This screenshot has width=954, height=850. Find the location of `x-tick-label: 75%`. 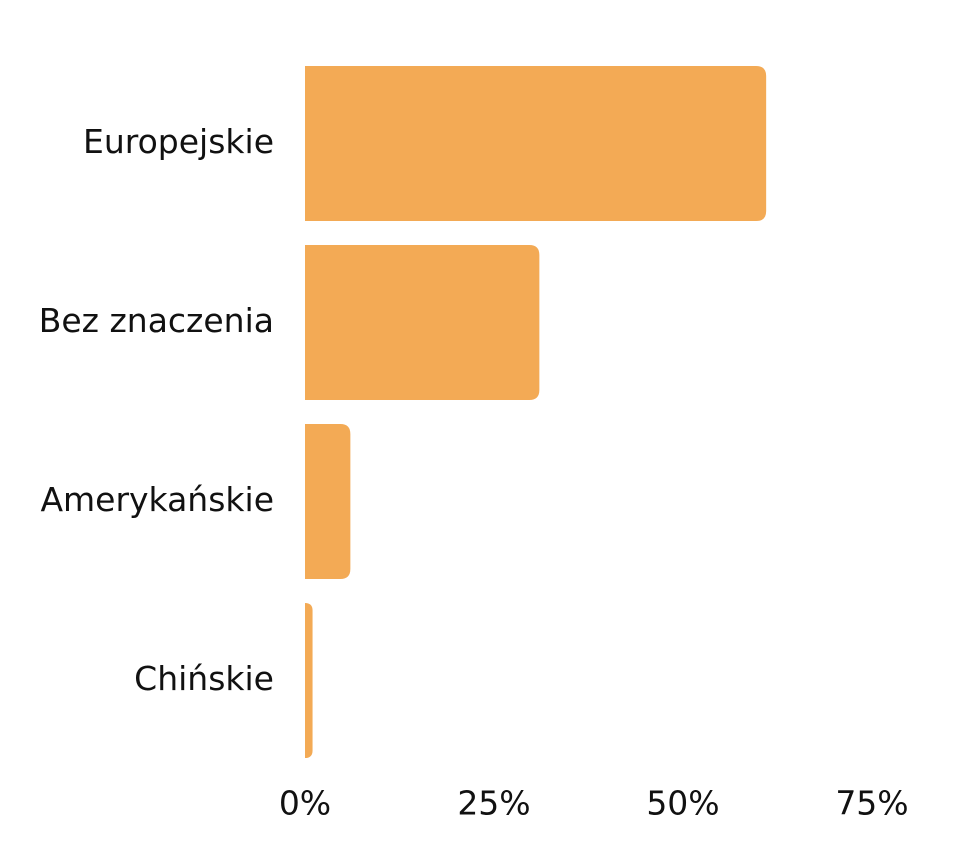

x-tick-label: 75% is located at coordinates (871, 803).